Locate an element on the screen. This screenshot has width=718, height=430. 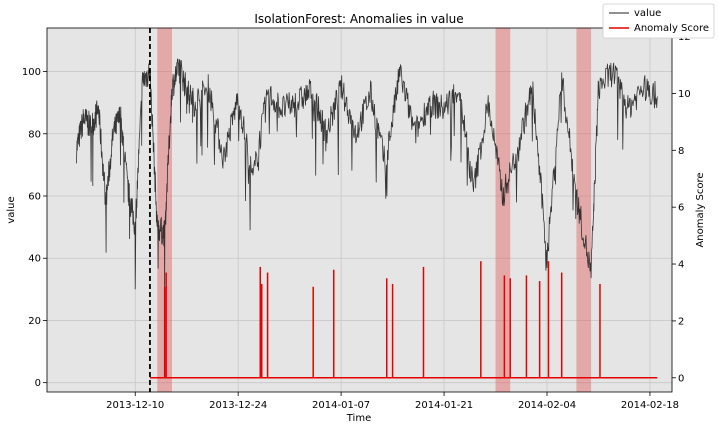
y2-tick-label-4: 8 is located at coordinates (681, 151).